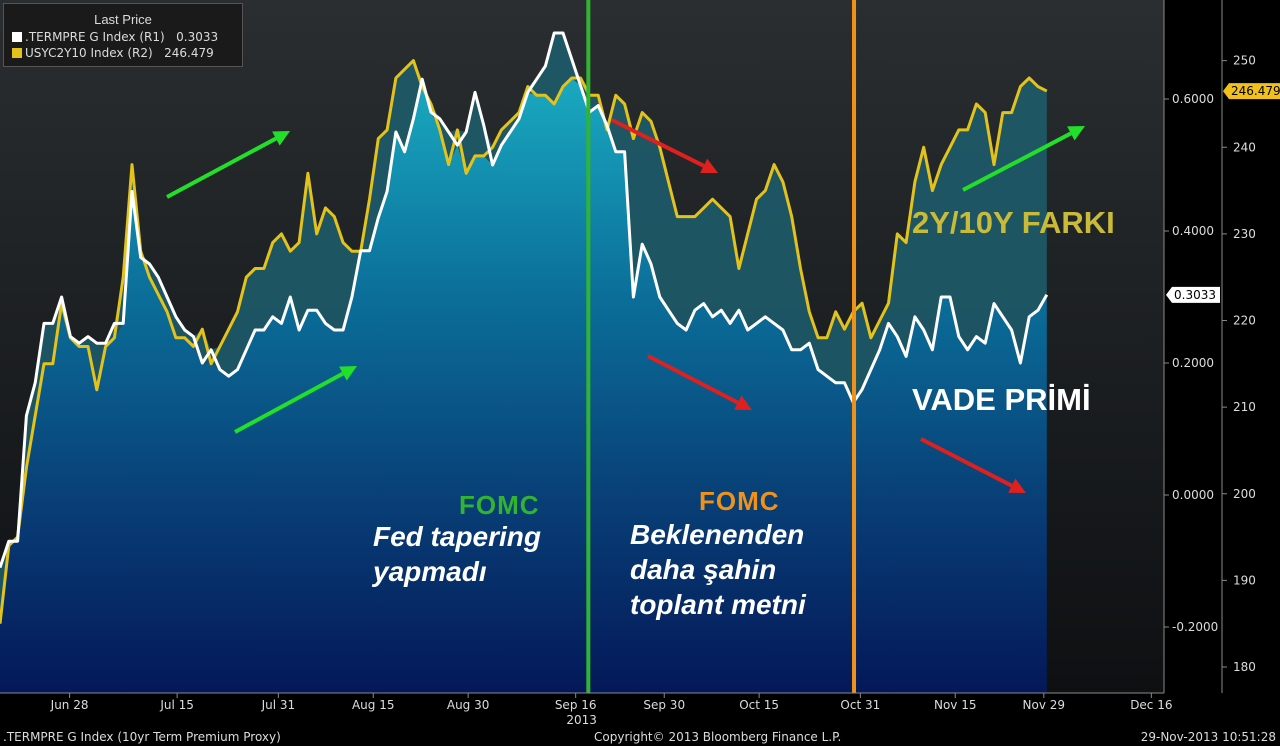  I want to click on fomc1-text-line2: yapmadı, so click(430, 571).